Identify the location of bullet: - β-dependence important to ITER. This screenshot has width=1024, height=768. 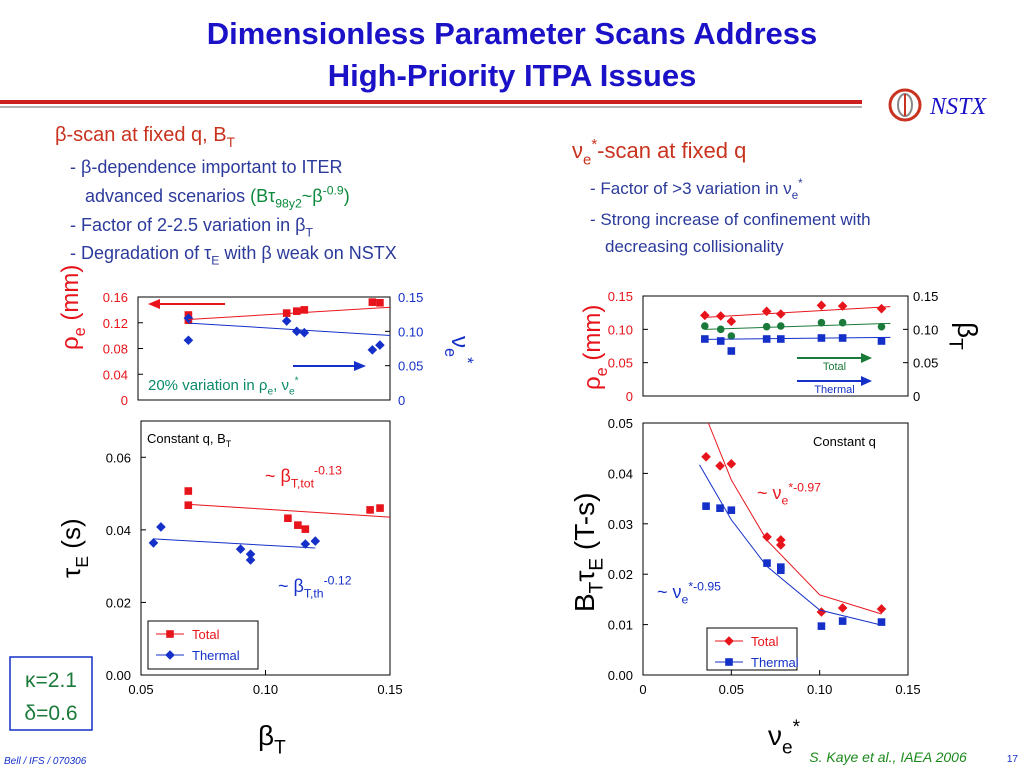
(206, 167).